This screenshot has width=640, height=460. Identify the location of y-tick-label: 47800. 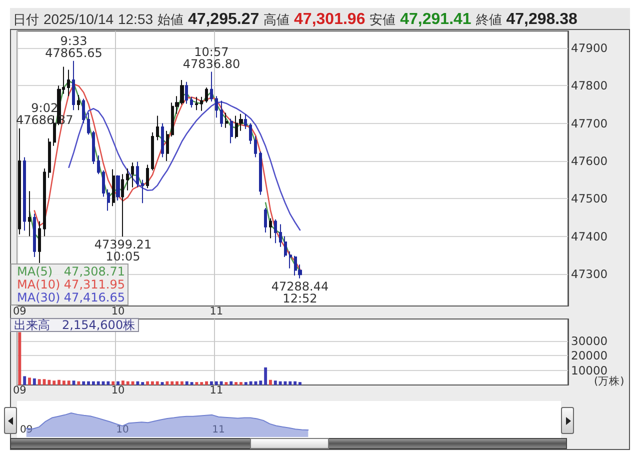
(589, 85).